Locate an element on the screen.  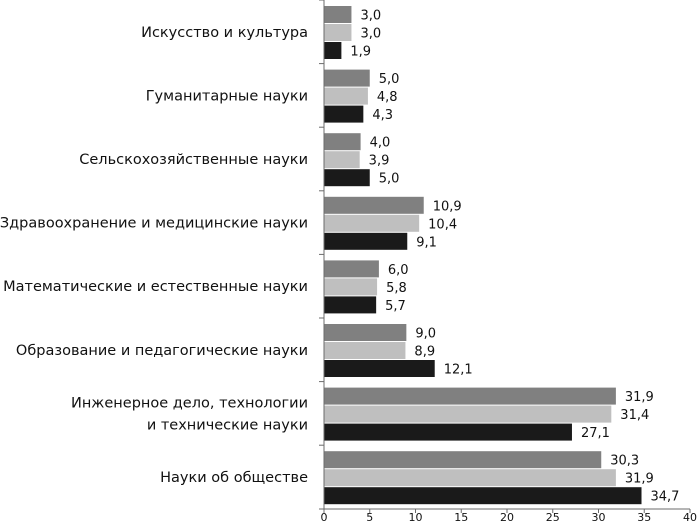
value-label: 5,7 is located at coordinates (395, 306).